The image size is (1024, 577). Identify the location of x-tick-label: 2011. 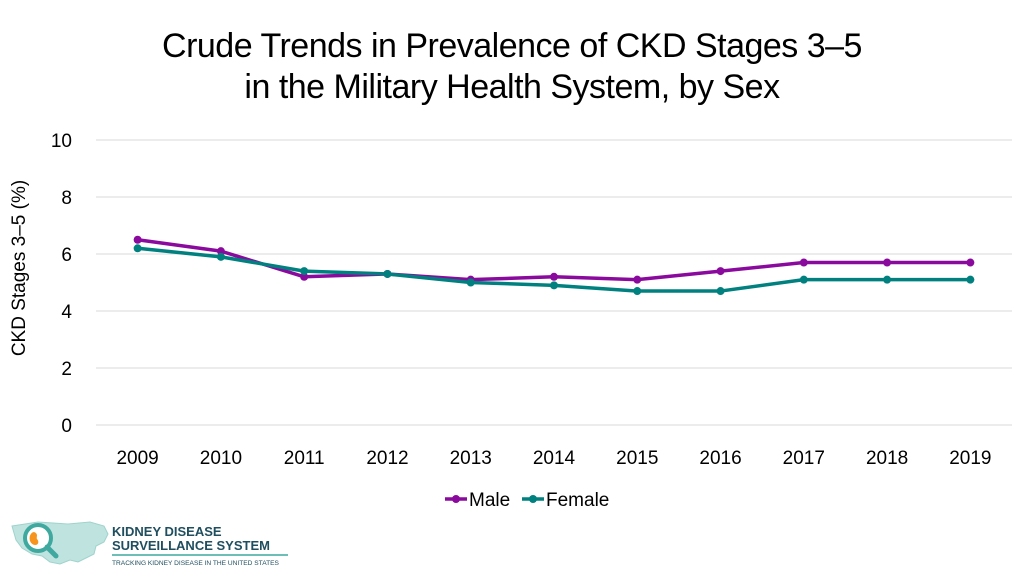
(304, 458).